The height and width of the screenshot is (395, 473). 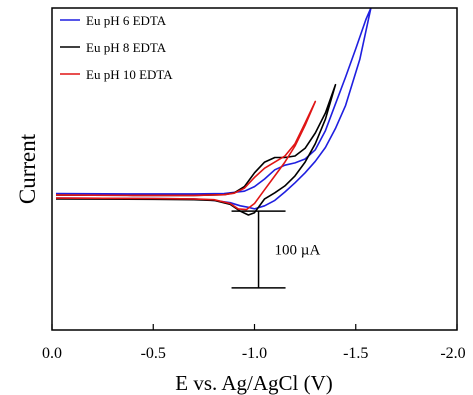 I want to click on legend-label-eu-ph10: Eu pH 10 EDTA, so click(x=129, y=74).